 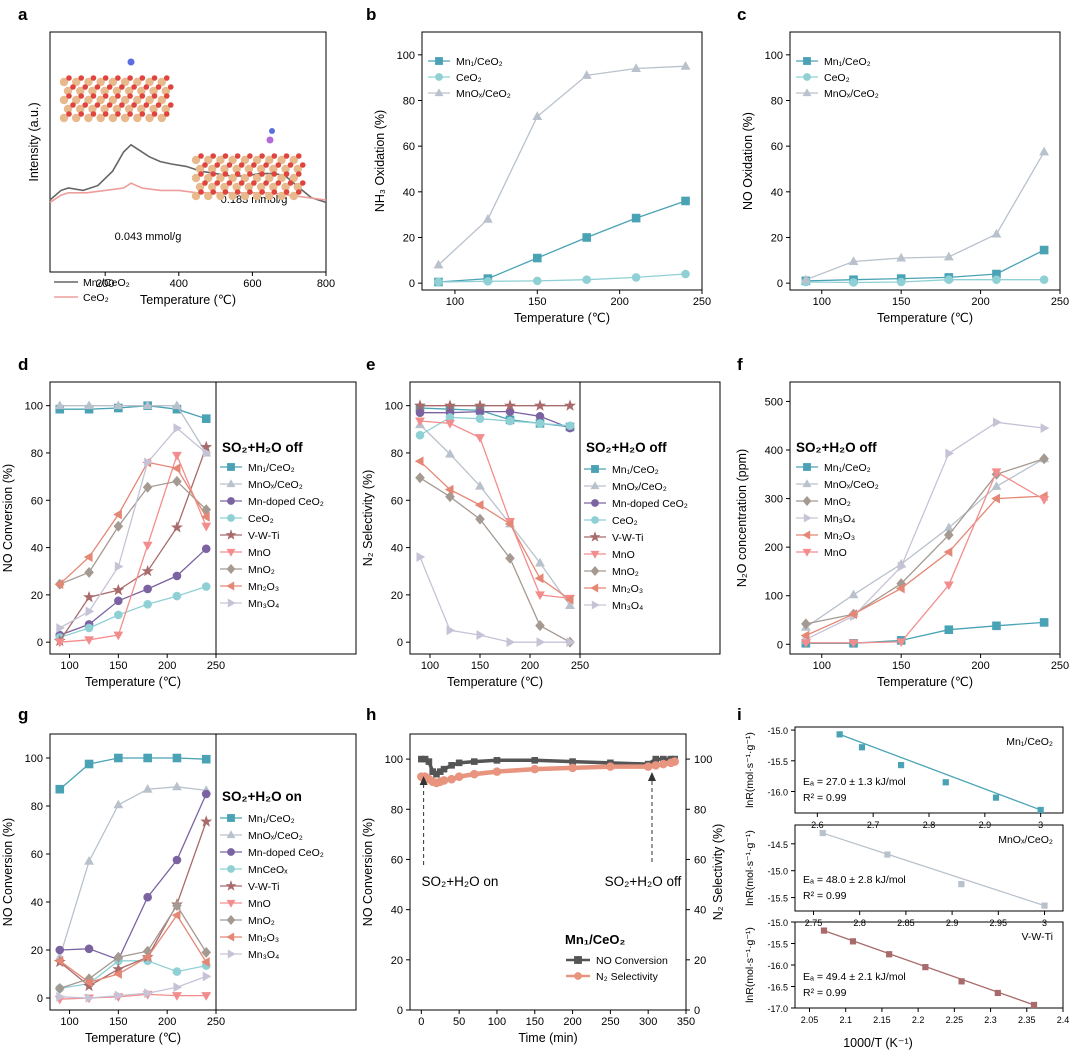 What do you see at coordinates (777, 899) in the screenshot?
I see `y-tick-label: -15.5` at bounding box center [777, 899].